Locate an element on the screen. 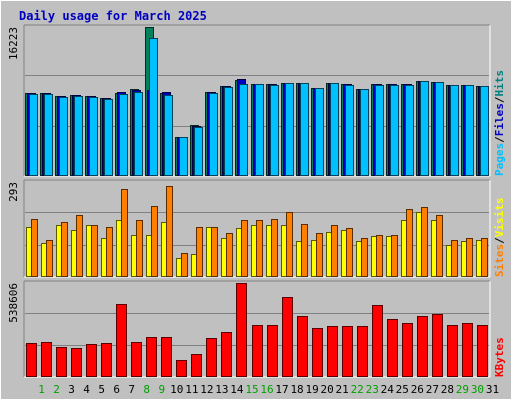  day-label-31: 31 is located at coordinates (492, 389).